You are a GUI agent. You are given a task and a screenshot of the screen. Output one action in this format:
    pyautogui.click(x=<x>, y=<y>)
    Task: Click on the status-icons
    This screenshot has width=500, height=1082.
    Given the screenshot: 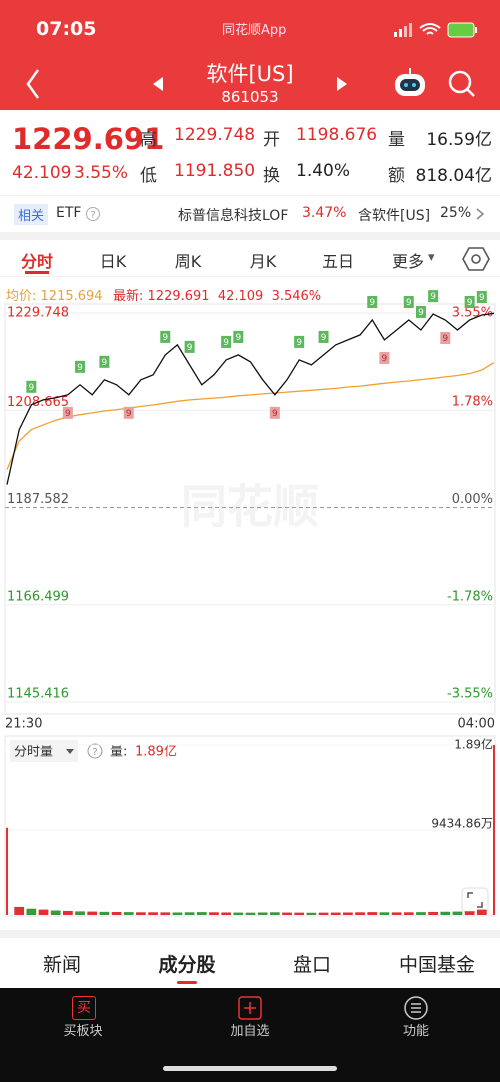 What is the action you would take?
    pyautogui.click(x=435, y=30)
    